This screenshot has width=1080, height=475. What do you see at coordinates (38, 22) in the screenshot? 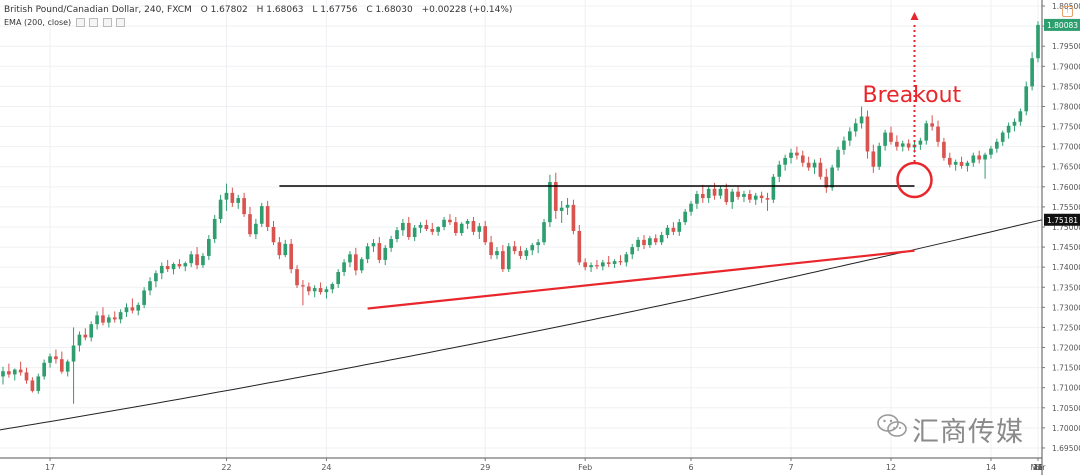
I see `indicator-label: EMA (200, close)` at bounding box center [38, 22].